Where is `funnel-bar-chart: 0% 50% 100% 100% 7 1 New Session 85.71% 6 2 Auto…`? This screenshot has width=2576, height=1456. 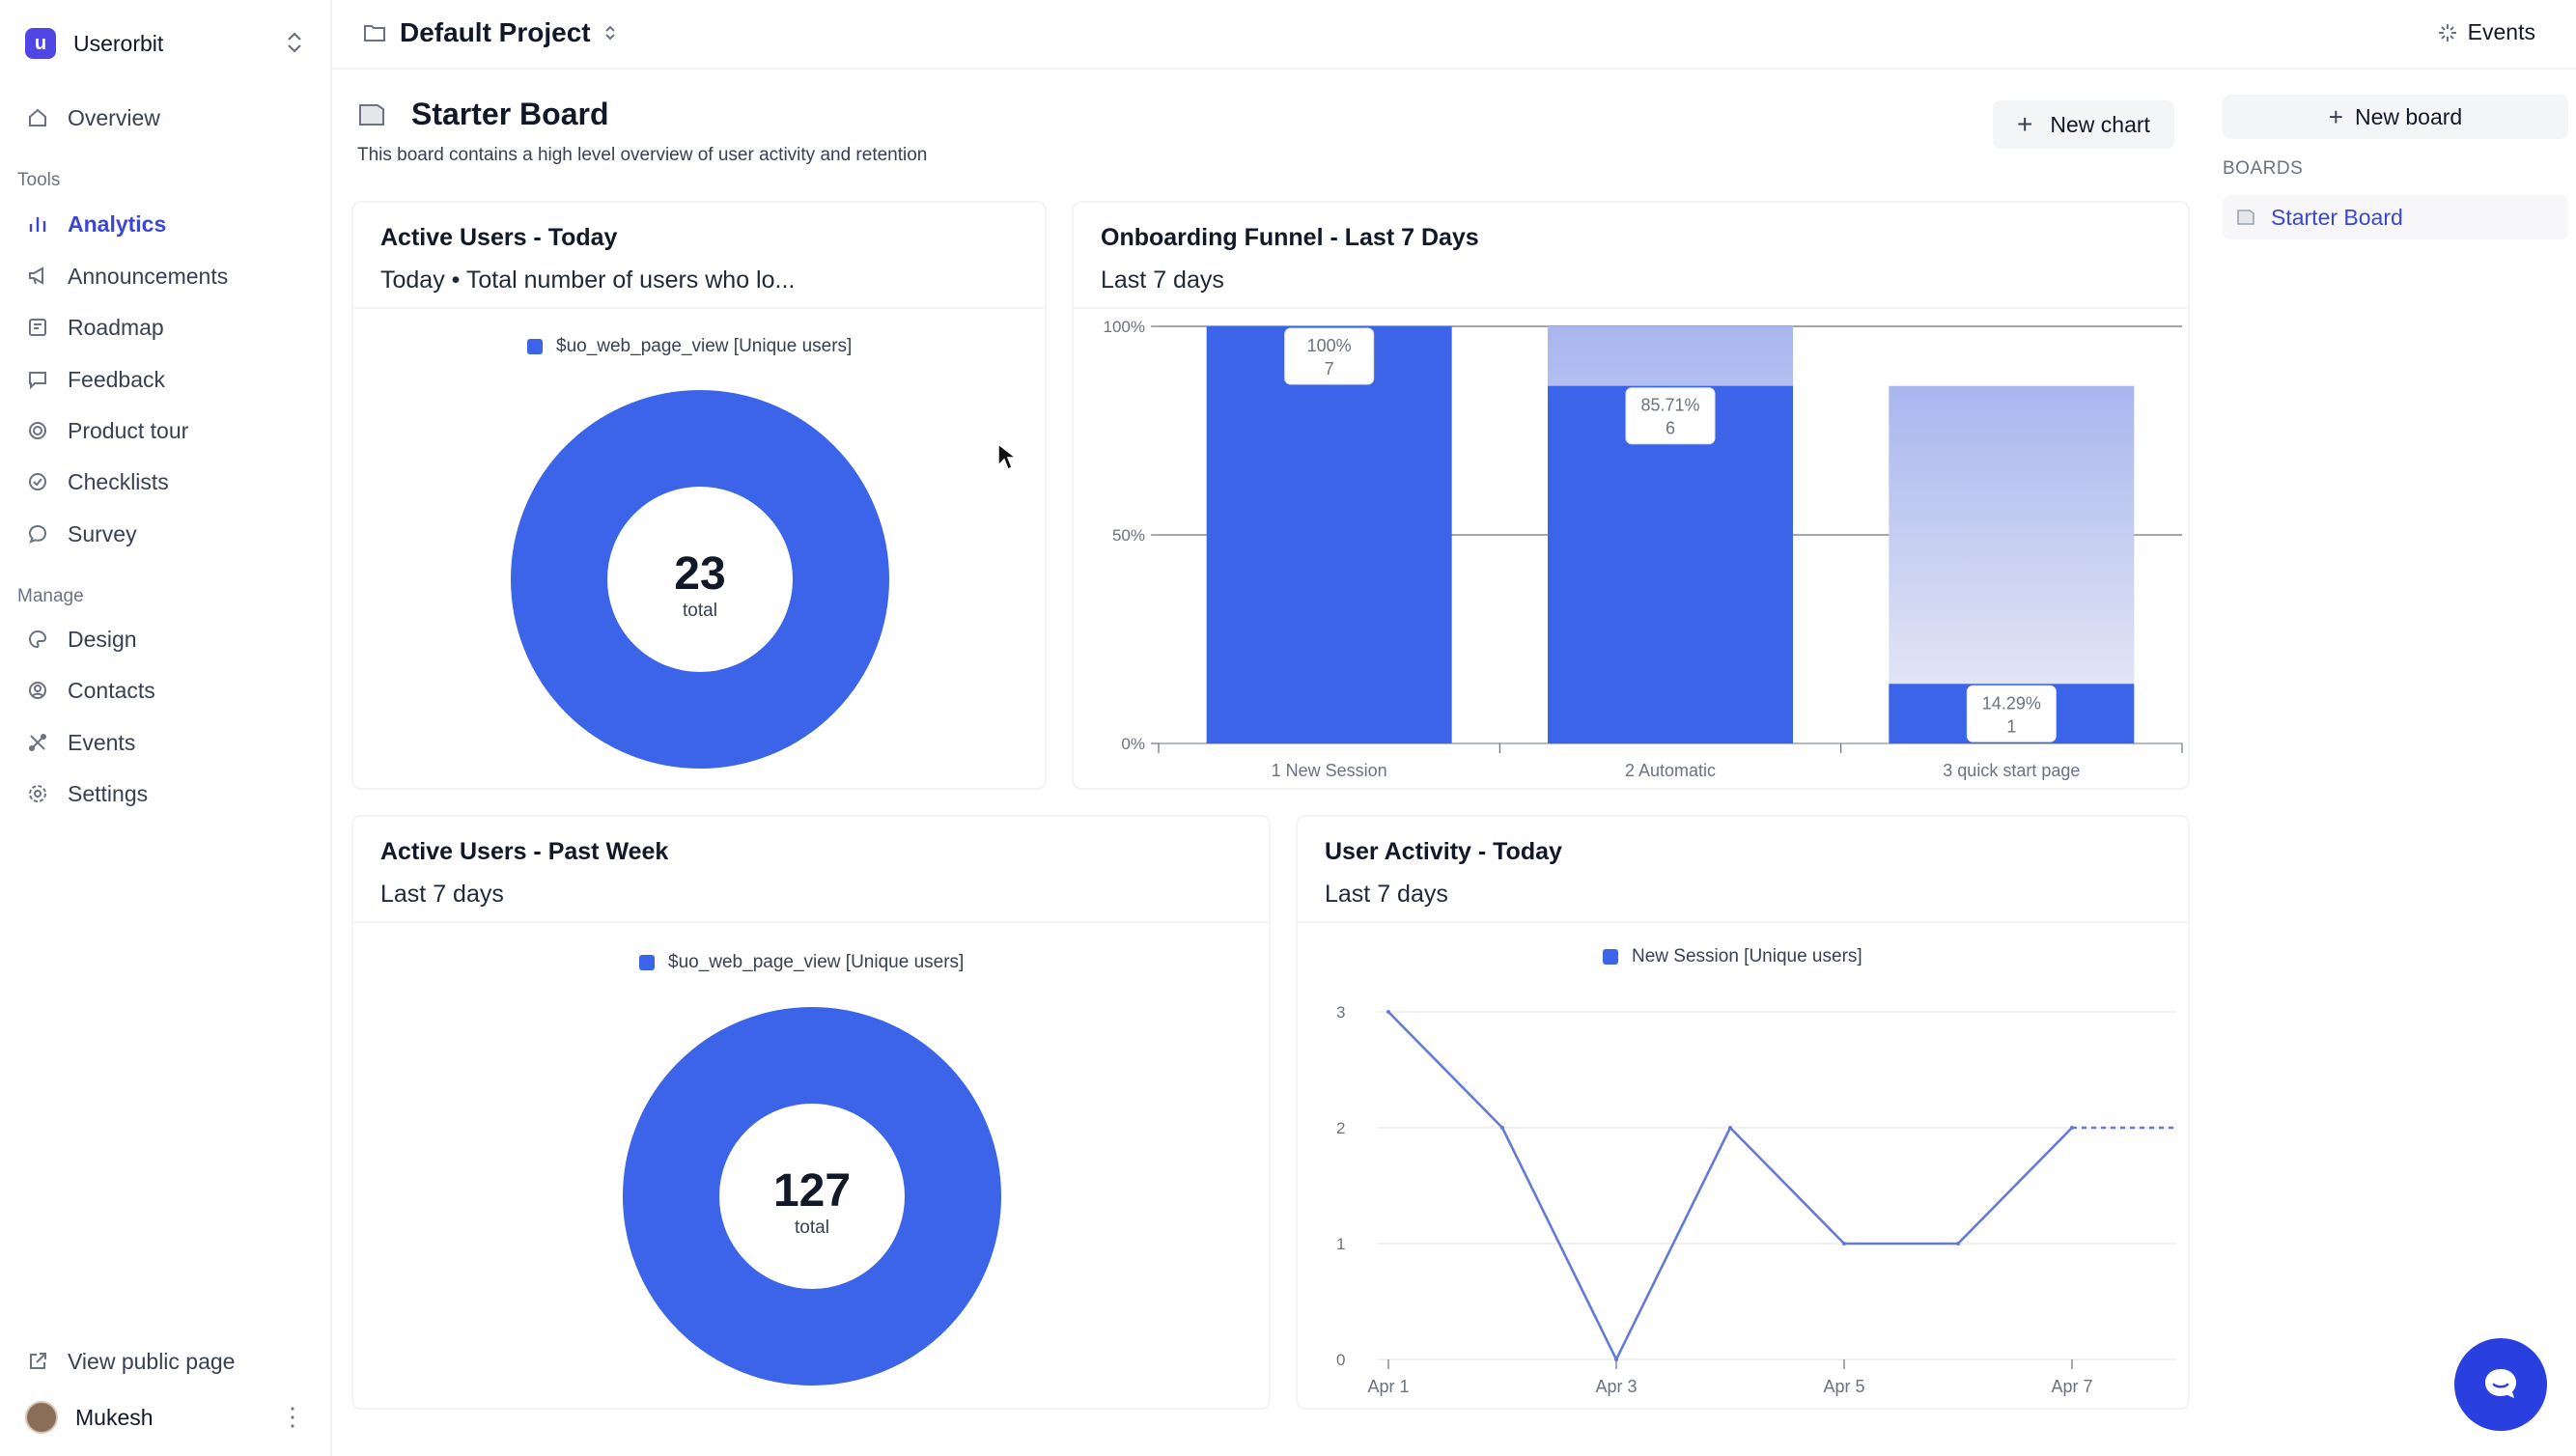 funnel-bar-chart: 0% 50% 100% 100% 7 1 New Session 85.71% 6 2 Auto… is located at coordinates (1644, 549).